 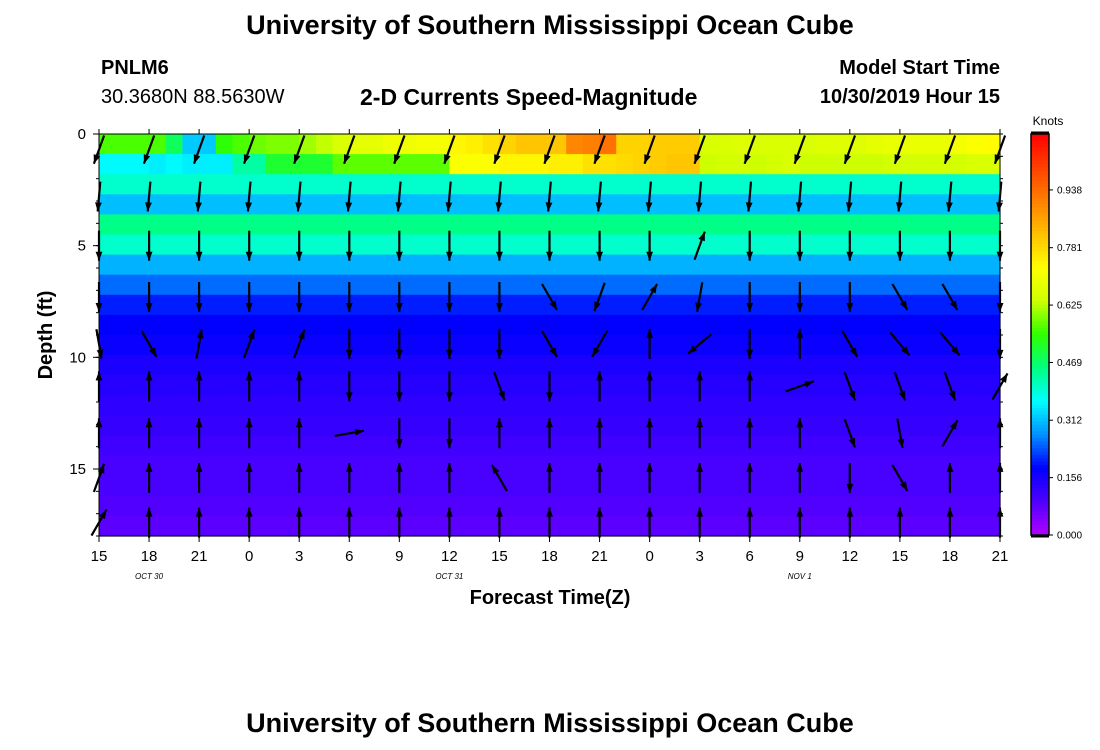 I want to click on x-tick-label: 18, so click(x=549, y=556).